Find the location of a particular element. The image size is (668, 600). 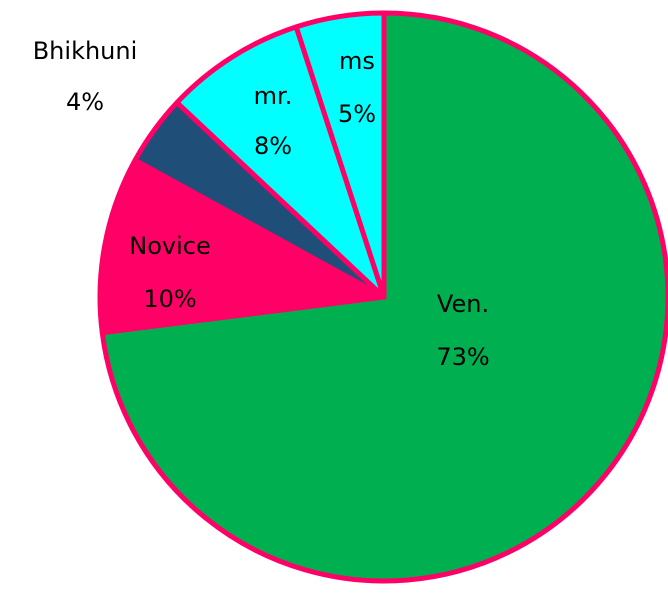

slice-label: ms is located at coordinates (357, 61).